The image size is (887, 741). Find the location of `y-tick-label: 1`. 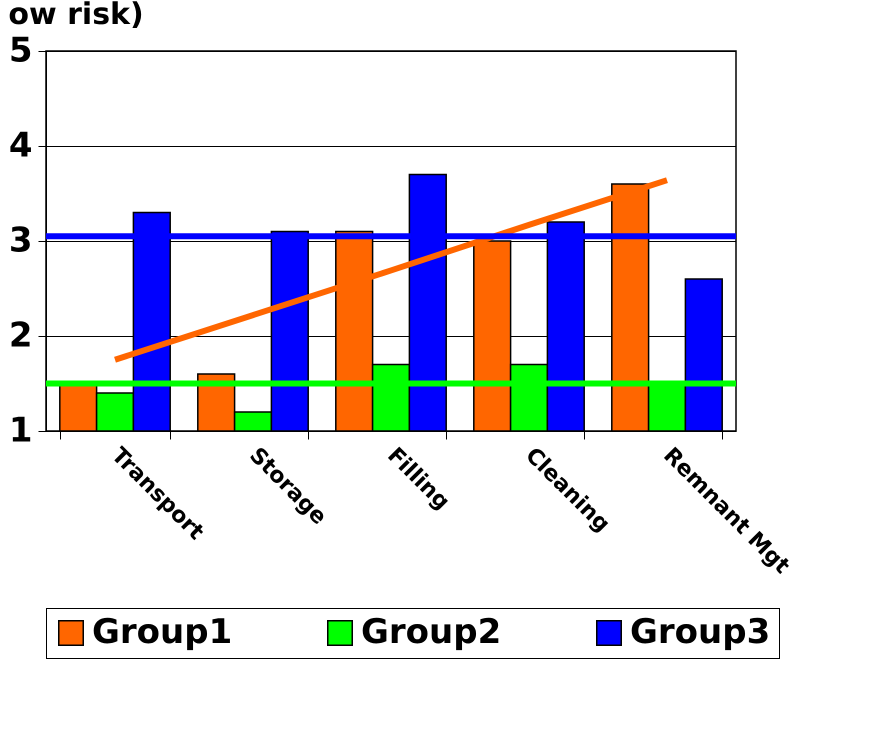

y-tick-label: 1 is located at coordinates (20, 430).